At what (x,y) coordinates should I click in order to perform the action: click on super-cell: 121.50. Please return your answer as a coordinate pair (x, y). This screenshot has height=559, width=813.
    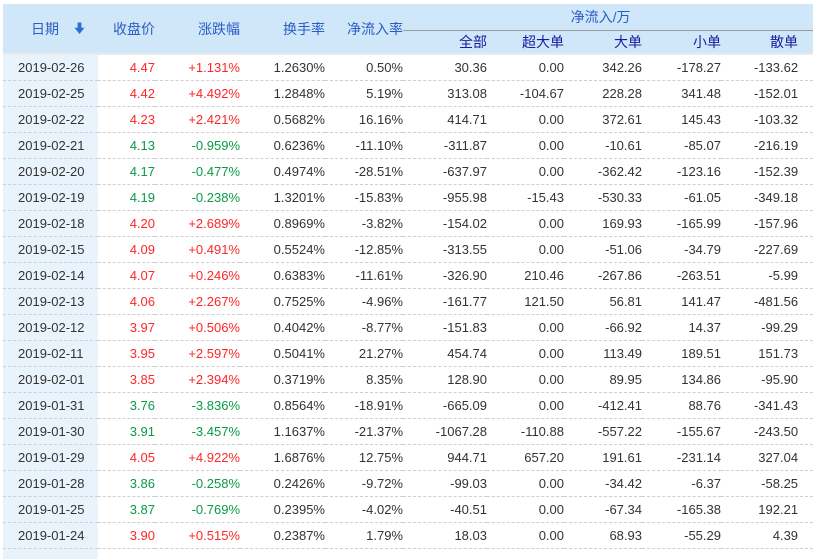
    Looking at the image, I should click on (525, 302).